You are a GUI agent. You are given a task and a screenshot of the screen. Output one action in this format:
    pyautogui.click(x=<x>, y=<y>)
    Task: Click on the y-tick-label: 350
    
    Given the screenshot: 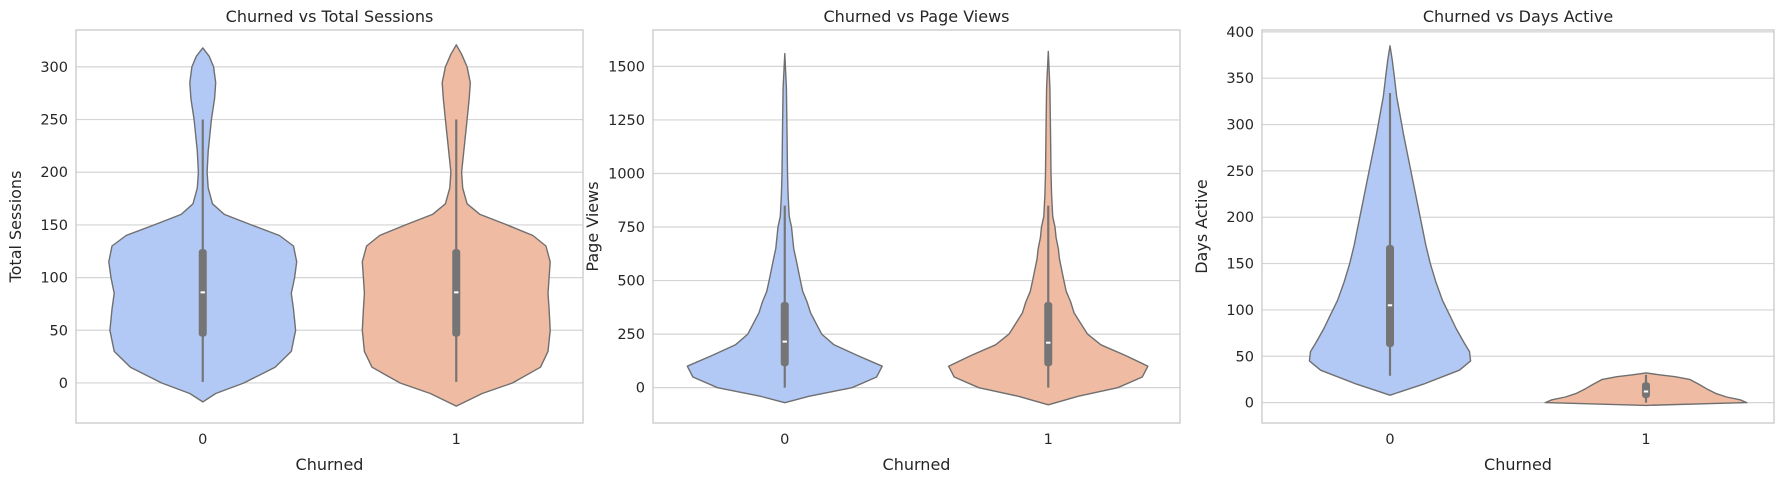 What is the action you would take?
    pyautogui.click(x=1240, y=79)
    